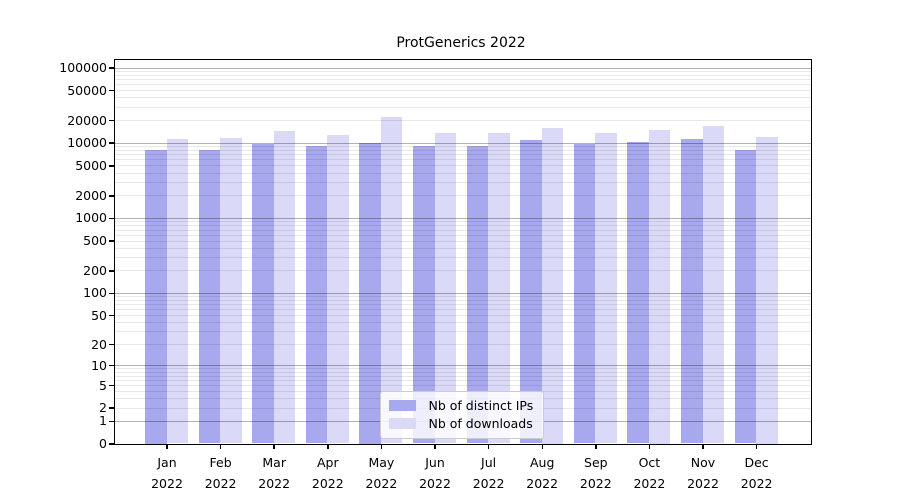 This screenshot has width=900, height=500. I want to click on bar-nb-of-distinct-ips-aug, so click(531, 292).